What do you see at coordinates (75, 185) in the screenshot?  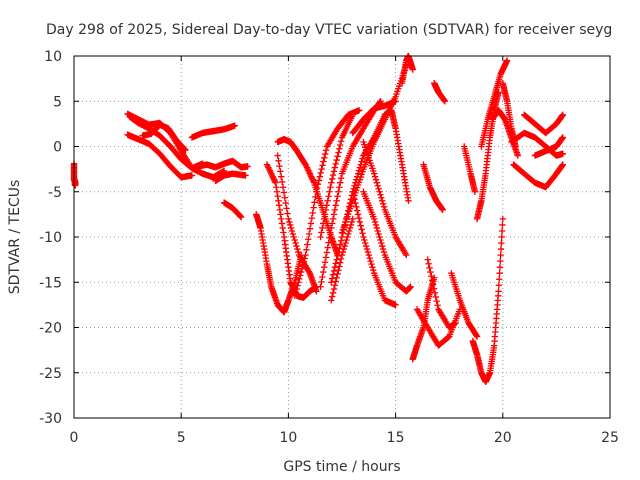 I see `point-early-a` at bounding box center [75, 185].